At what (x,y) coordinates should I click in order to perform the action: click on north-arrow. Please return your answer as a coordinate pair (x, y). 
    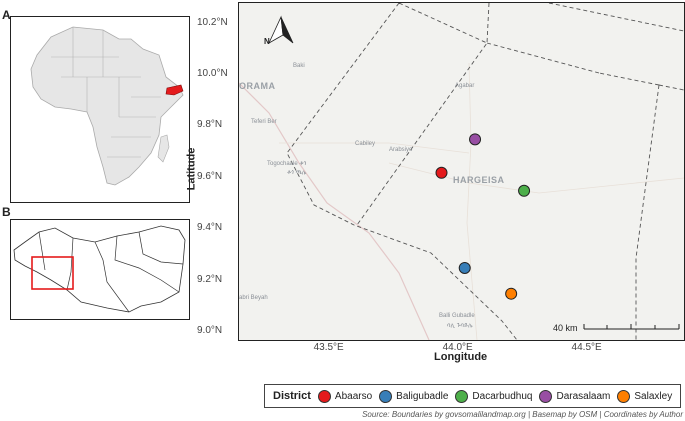
    Looking at the image, I should click on (281, 29).